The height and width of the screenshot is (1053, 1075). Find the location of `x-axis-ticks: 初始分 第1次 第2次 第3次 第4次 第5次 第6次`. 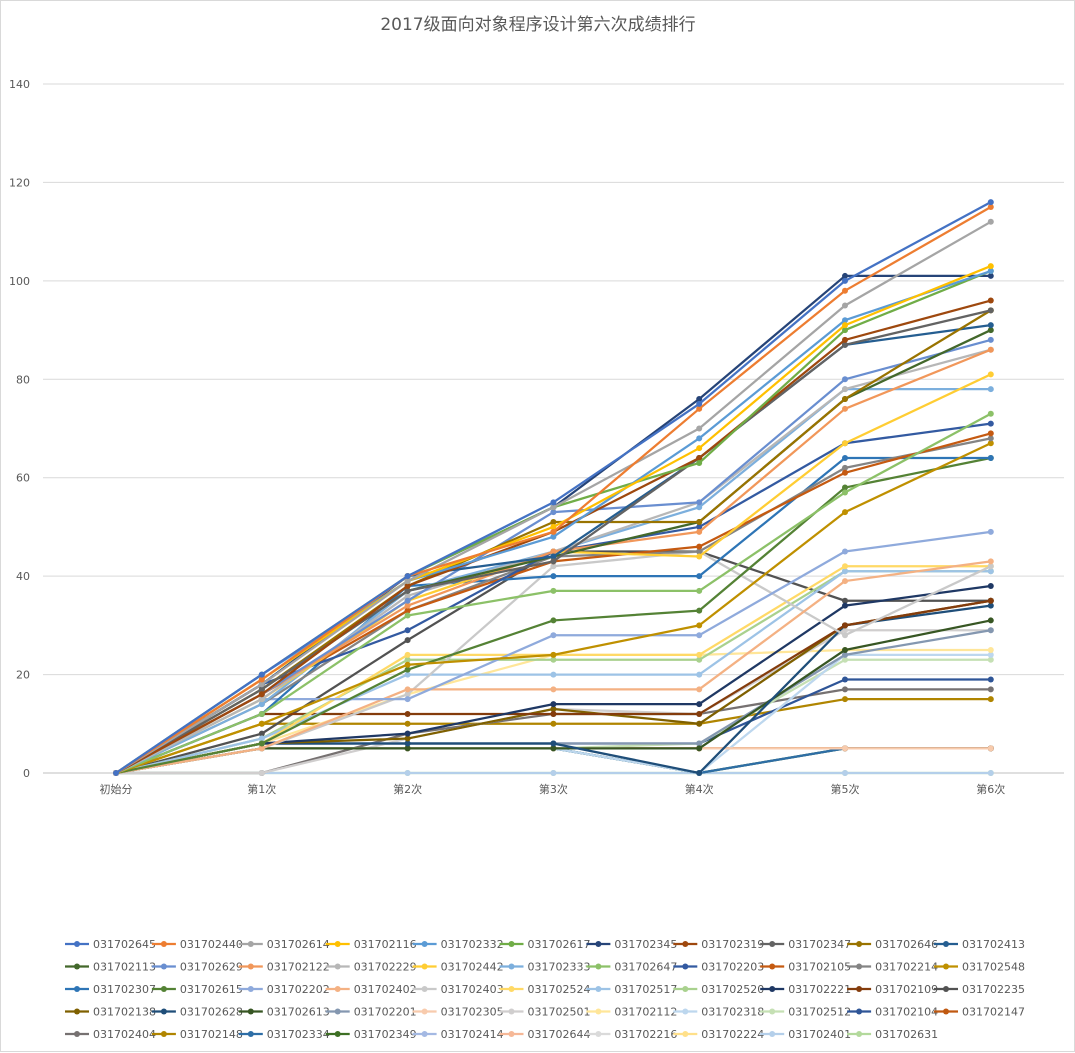

x-axis-ticks: 初始分 第1次 第2次 第3次 第4次 第5次 第6次 is located at coordinates (553, 789).